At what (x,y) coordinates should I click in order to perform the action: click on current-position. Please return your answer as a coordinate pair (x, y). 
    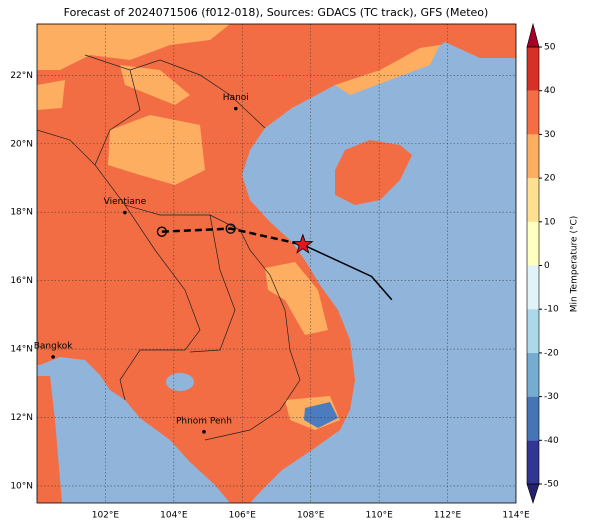
    Looking at the image, I should click on (303, 243).